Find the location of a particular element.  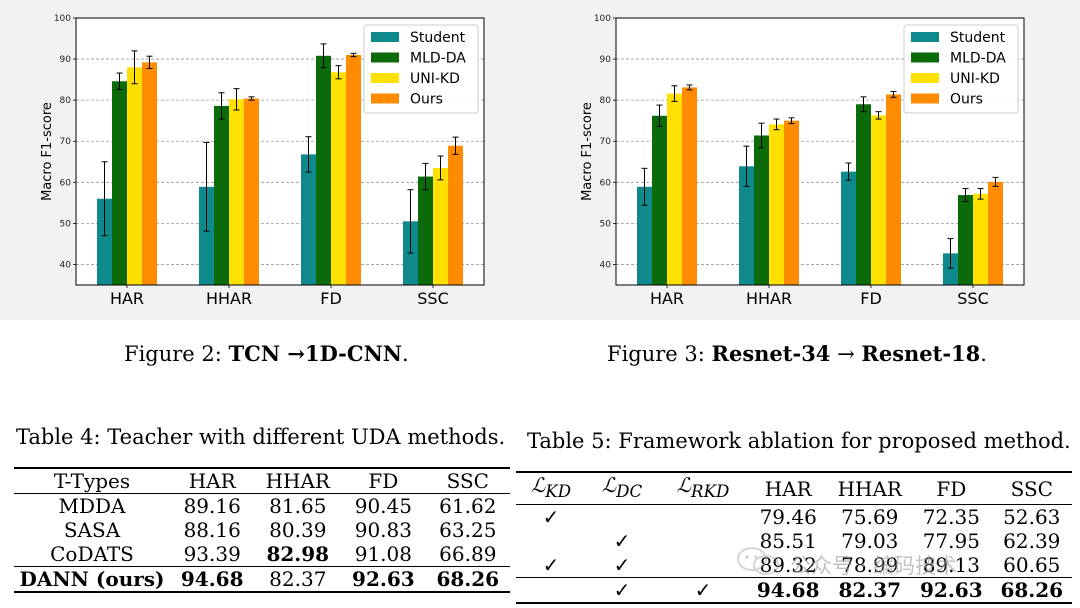

table-5-header-lkd: ℒKD is located at coordinates (551, 488).